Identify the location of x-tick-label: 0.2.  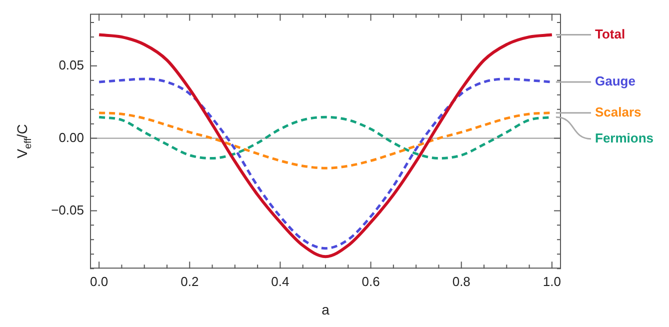
(189, 281).